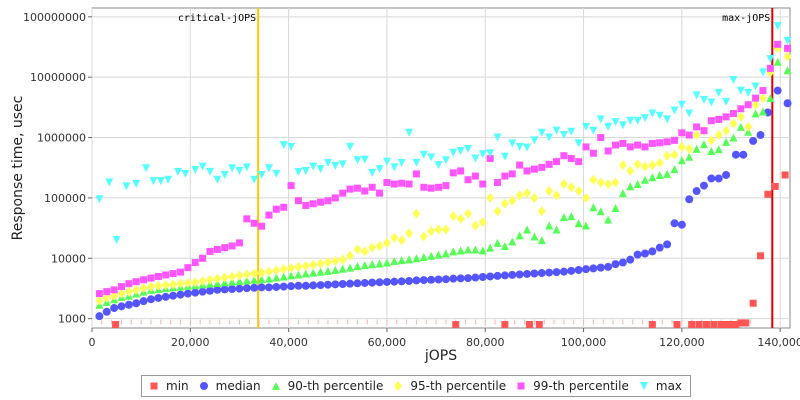  Describe the element at coordinates (682, 342) in the screenshot. I see `x-tick-label: 120,000` at that location.